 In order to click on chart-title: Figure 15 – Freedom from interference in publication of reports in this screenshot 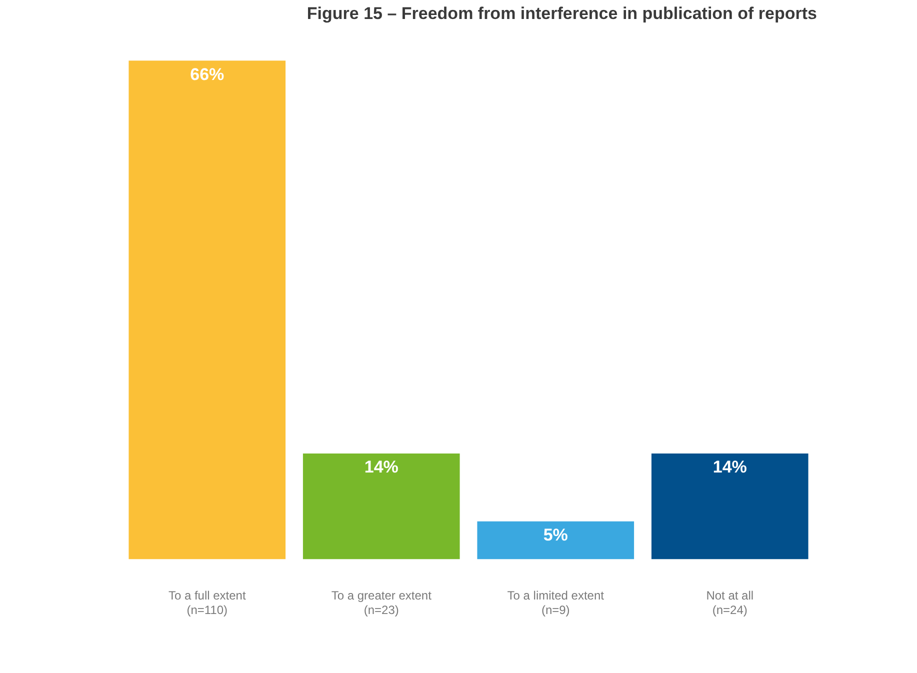, I will do `click(561, 13)`.